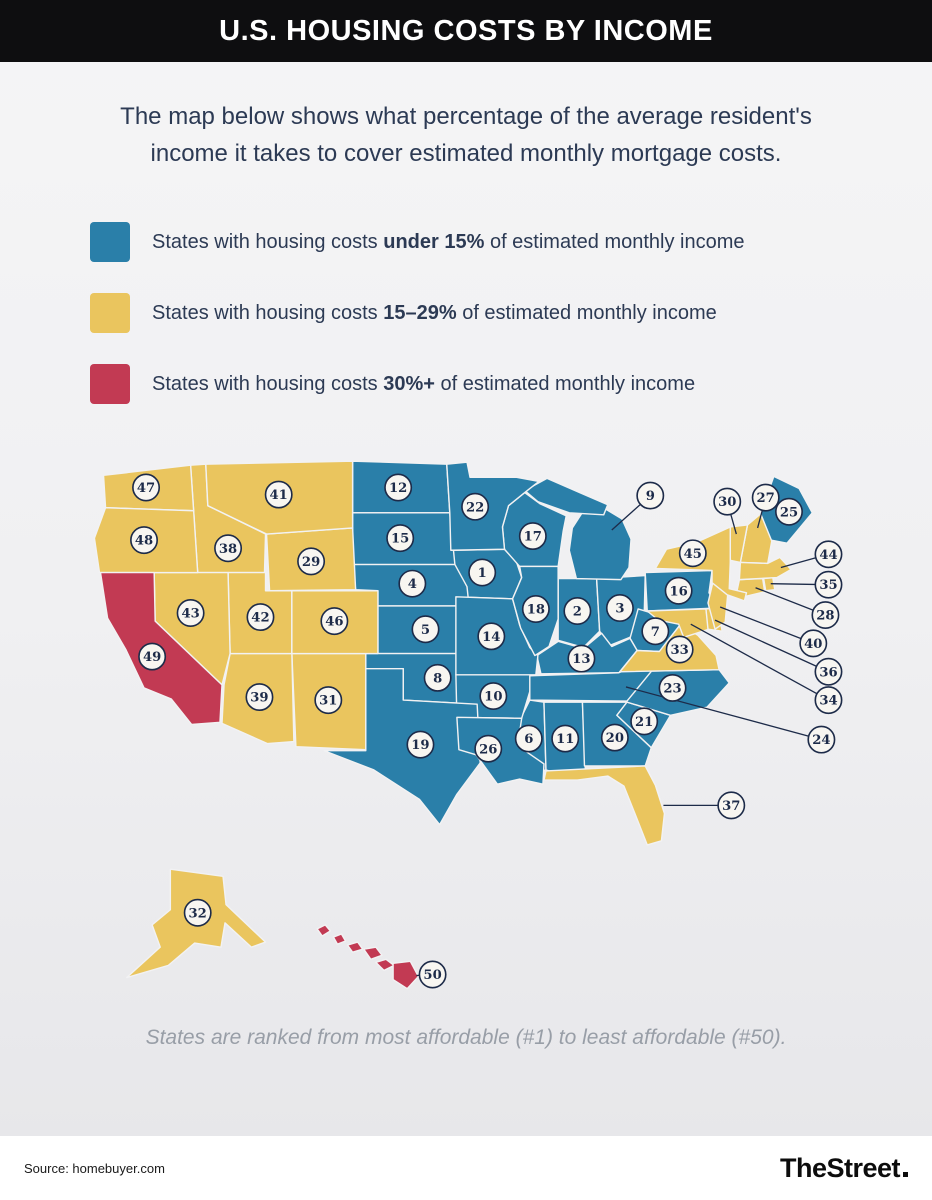 The image size is (932, 1200). I want to click on rank-number-ky: 13, so click(581, 660).